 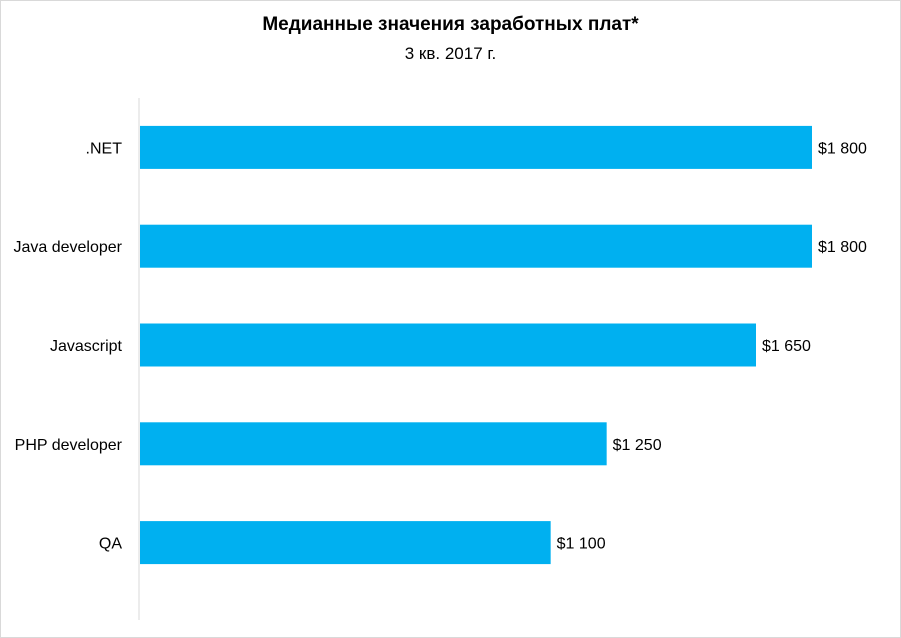 I want to click on category-label-3: PHP developer, so click(x=69, y=445).